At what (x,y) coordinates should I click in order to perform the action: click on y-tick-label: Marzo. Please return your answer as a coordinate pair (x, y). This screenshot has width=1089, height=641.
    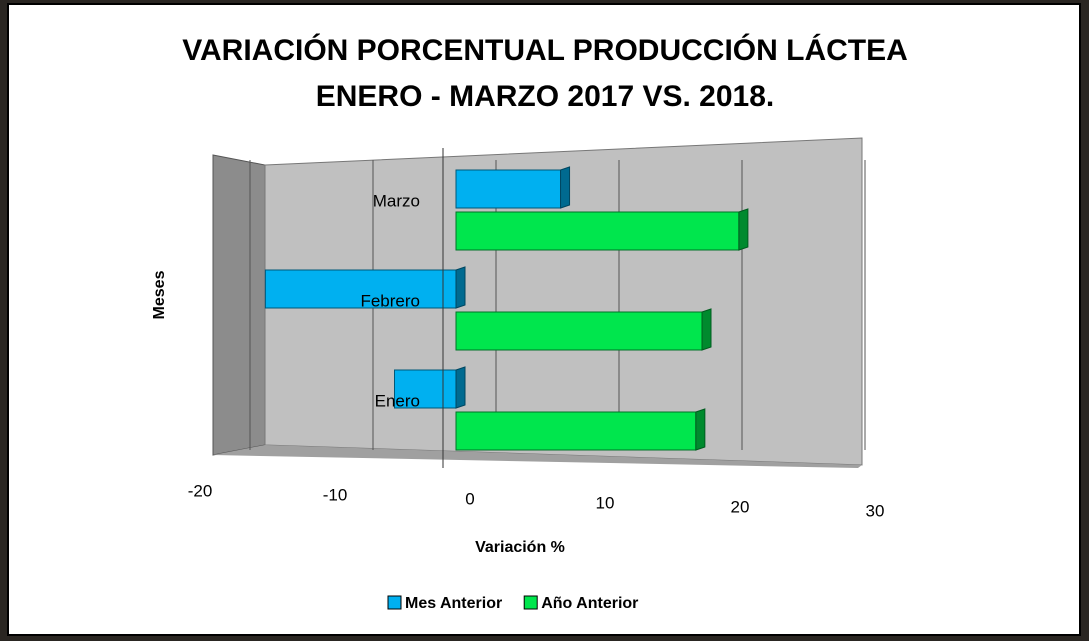
    Looking at the image, I should click on (396, 200).